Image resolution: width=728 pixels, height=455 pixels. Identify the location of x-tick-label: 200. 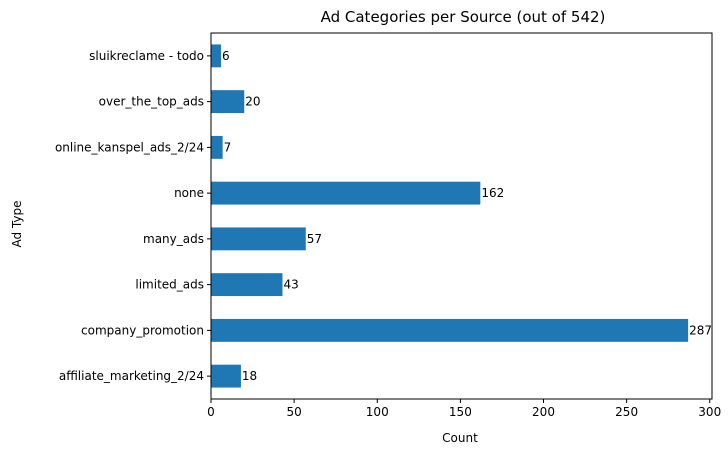
(543, 412).